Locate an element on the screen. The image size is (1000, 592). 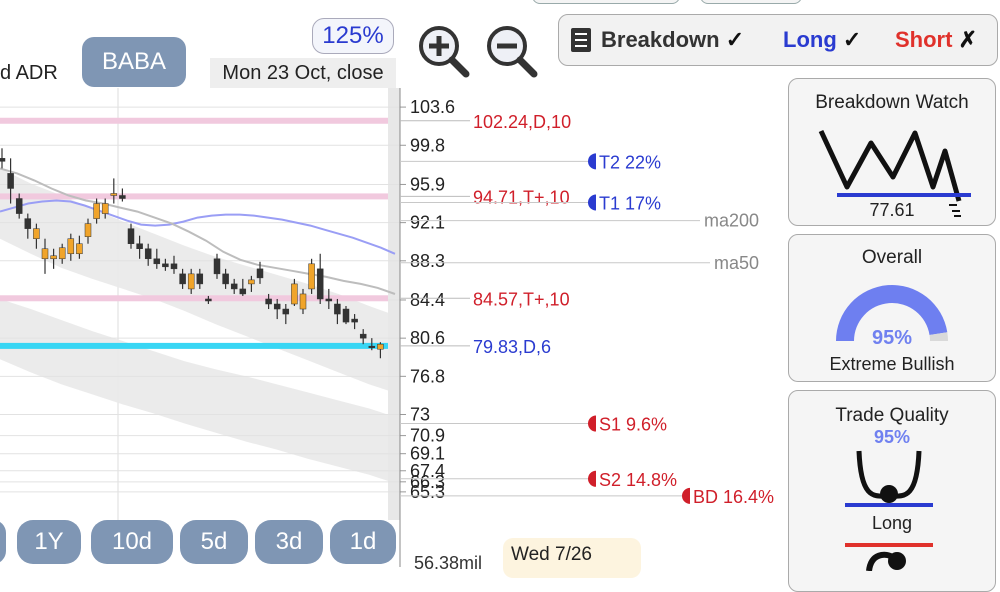
trade-quality-label: Long is located at coordinates (892, 523).